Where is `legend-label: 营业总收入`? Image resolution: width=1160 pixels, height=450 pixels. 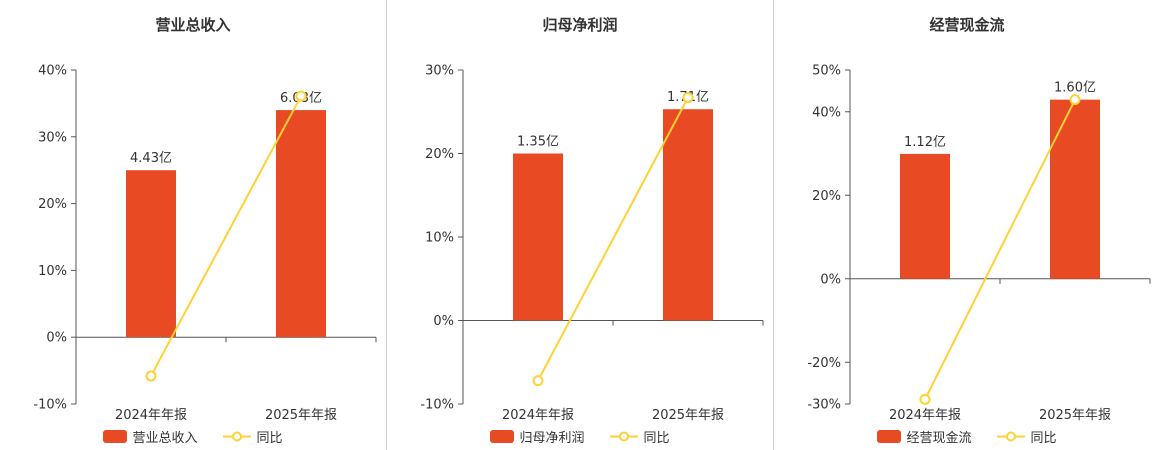
legend-label: 营业总收入 is located at coordinates (165, 438).